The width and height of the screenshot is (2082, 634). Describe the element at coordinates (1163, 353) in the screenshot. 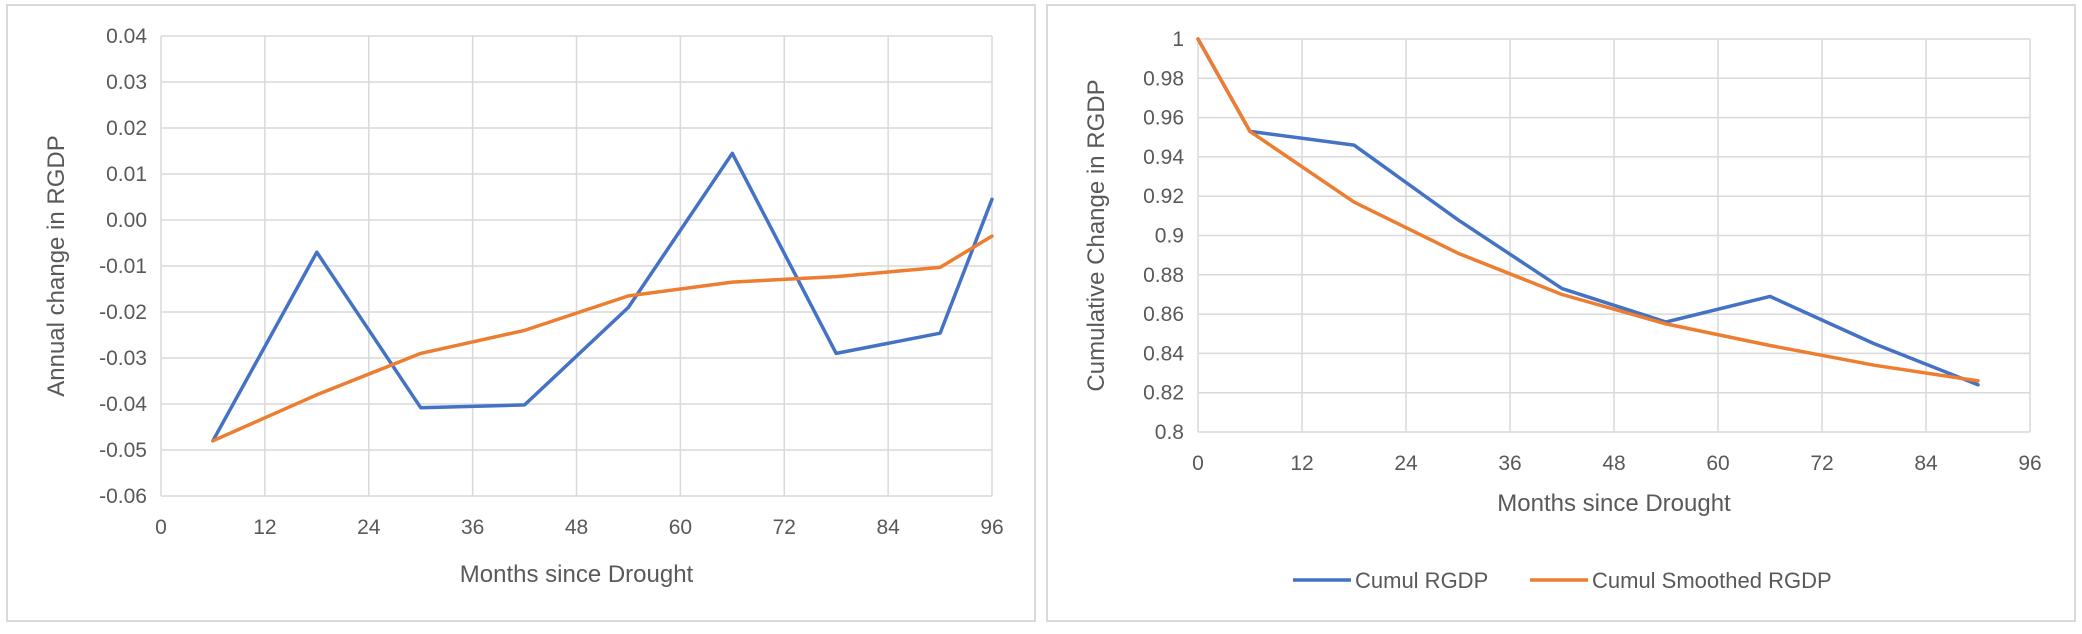

I see `y-tick-label: 0.84` at that location.